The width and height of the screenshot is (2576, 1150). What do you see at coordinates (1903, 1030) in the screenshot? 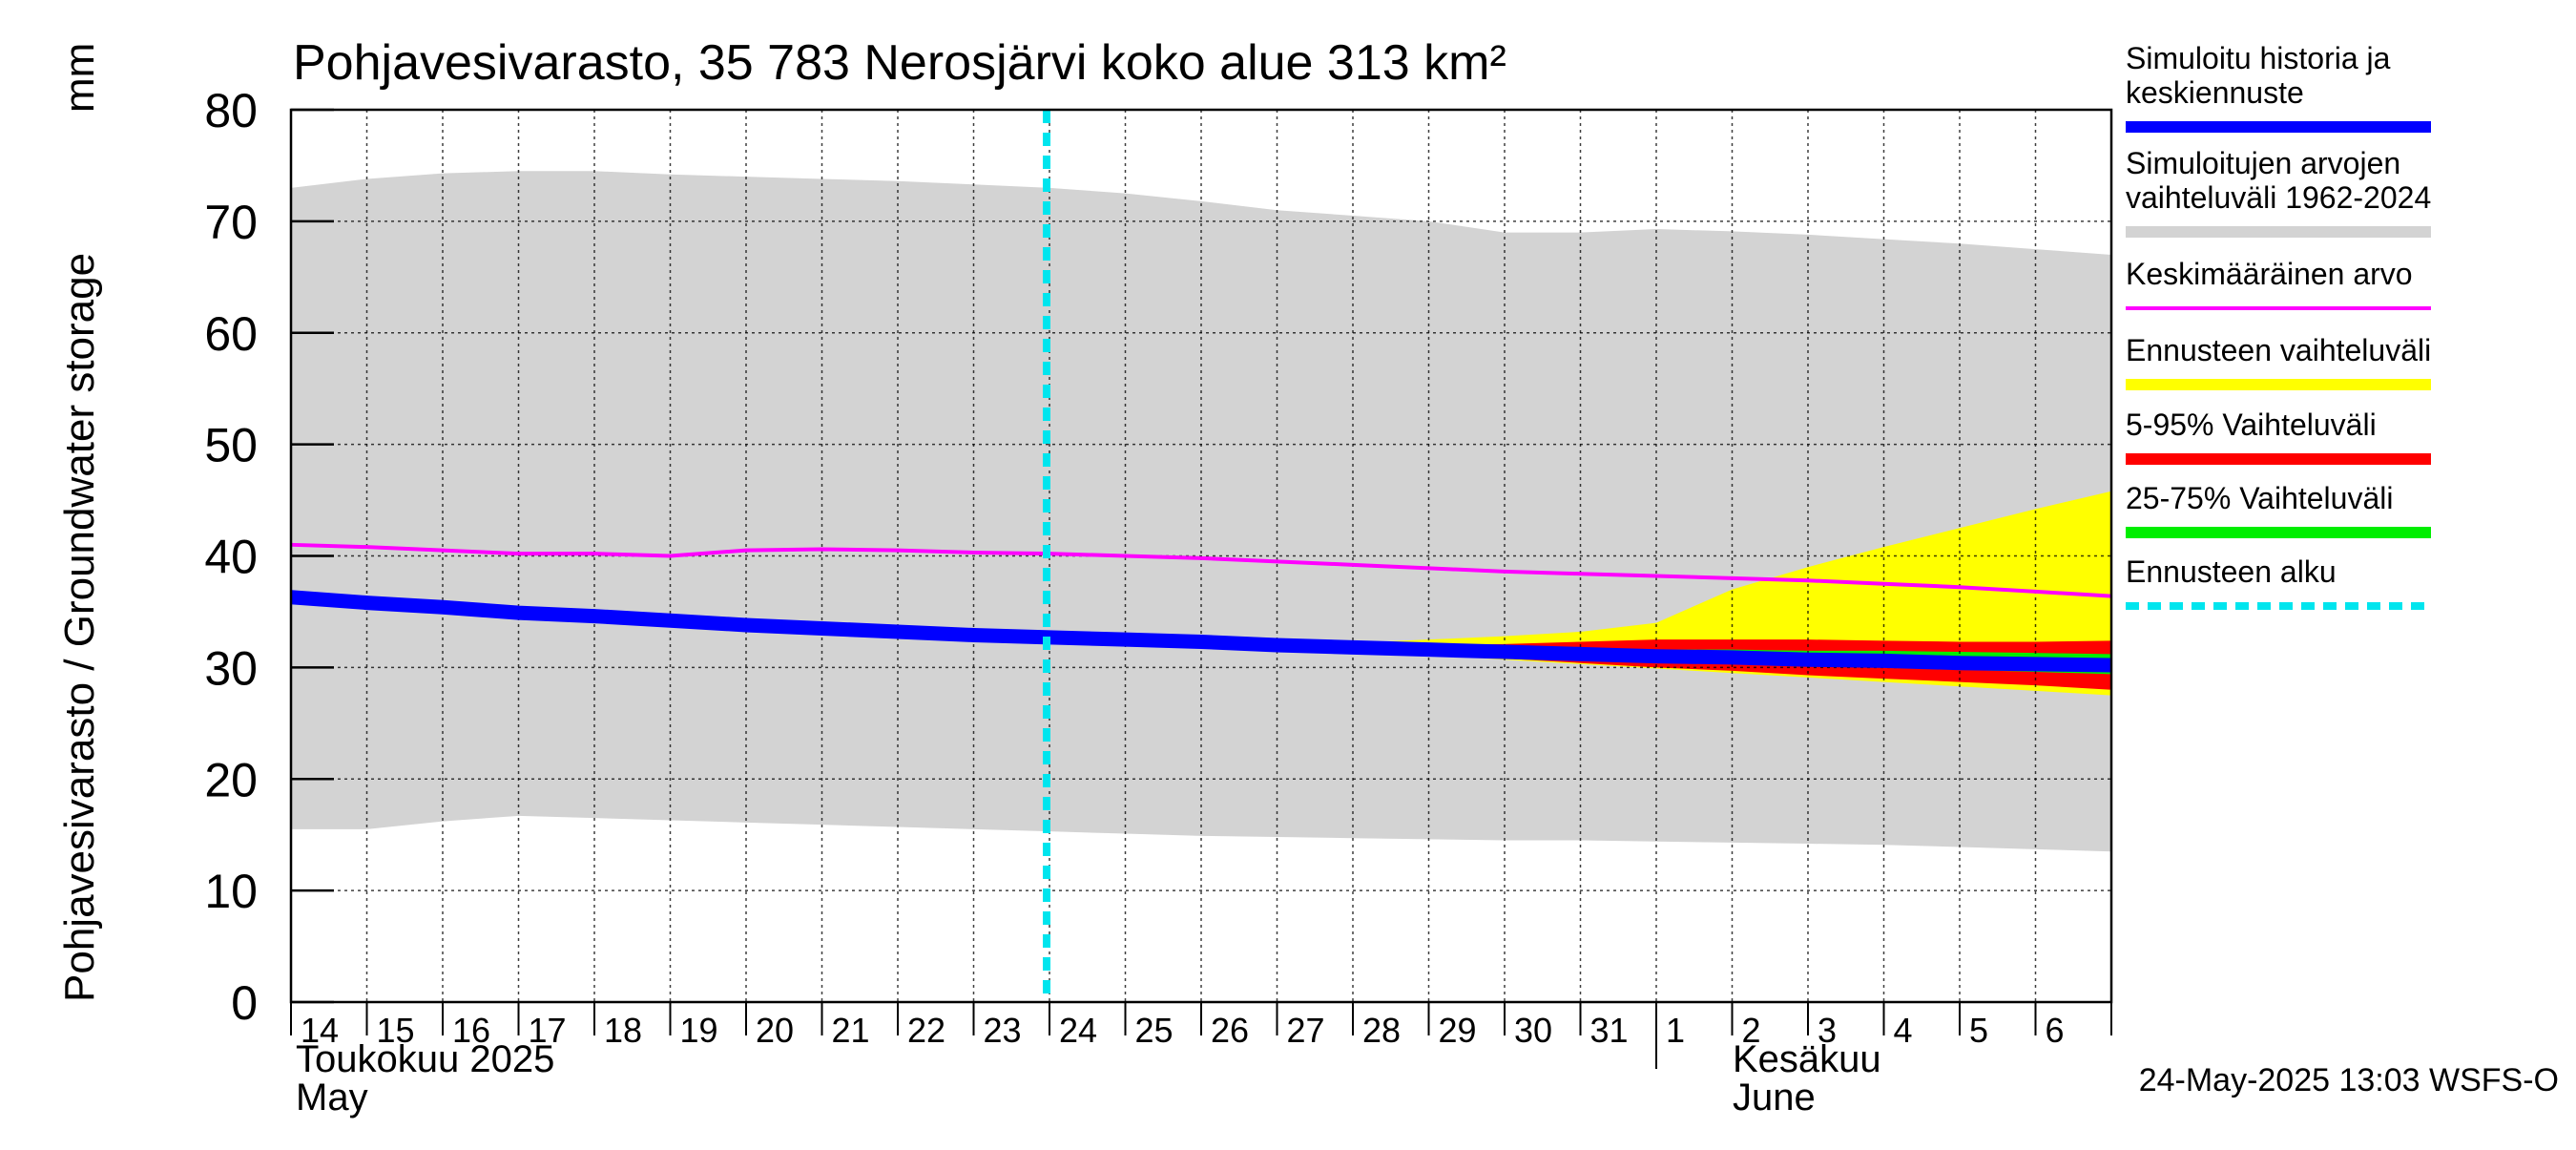
I see `x-tick-label: 4` at bounding box center [1903, 1030].